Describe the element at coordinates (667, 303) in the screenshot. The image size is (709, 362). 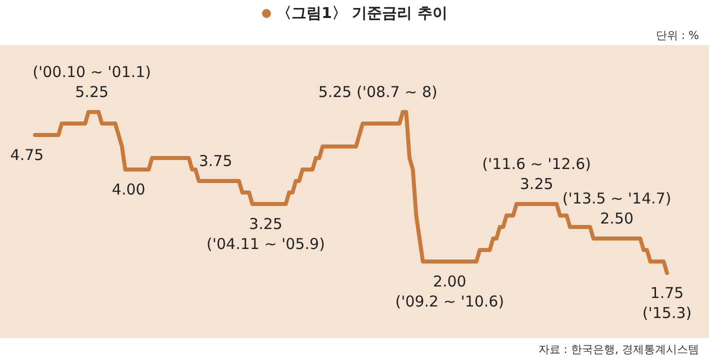
I see `data-label: 1.75 ('15.3)` at that location.